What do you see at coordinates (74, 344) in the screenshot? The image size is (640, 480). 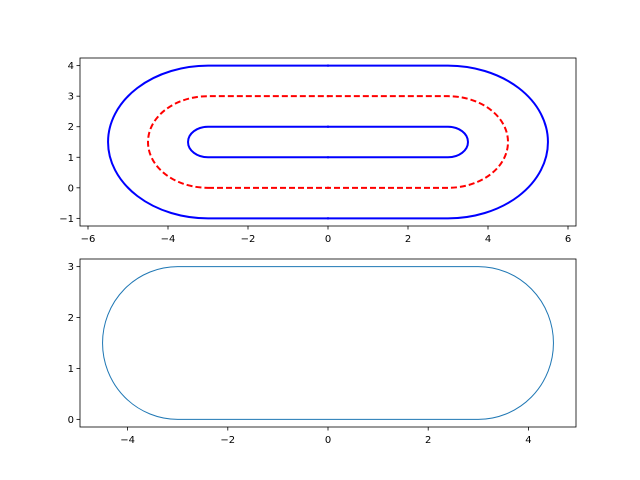 I see `bottom-yticks: 0 1 2 3` at bounding box center [74, 344].